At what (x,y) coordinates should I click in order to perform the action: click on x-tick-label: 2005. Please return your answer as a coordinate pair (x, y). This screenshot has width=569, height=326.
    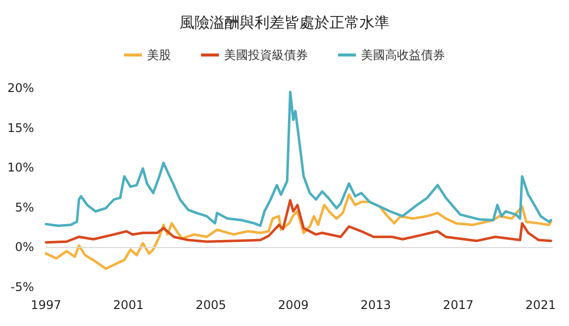
    Looking at the image, I should click on (211, 305).